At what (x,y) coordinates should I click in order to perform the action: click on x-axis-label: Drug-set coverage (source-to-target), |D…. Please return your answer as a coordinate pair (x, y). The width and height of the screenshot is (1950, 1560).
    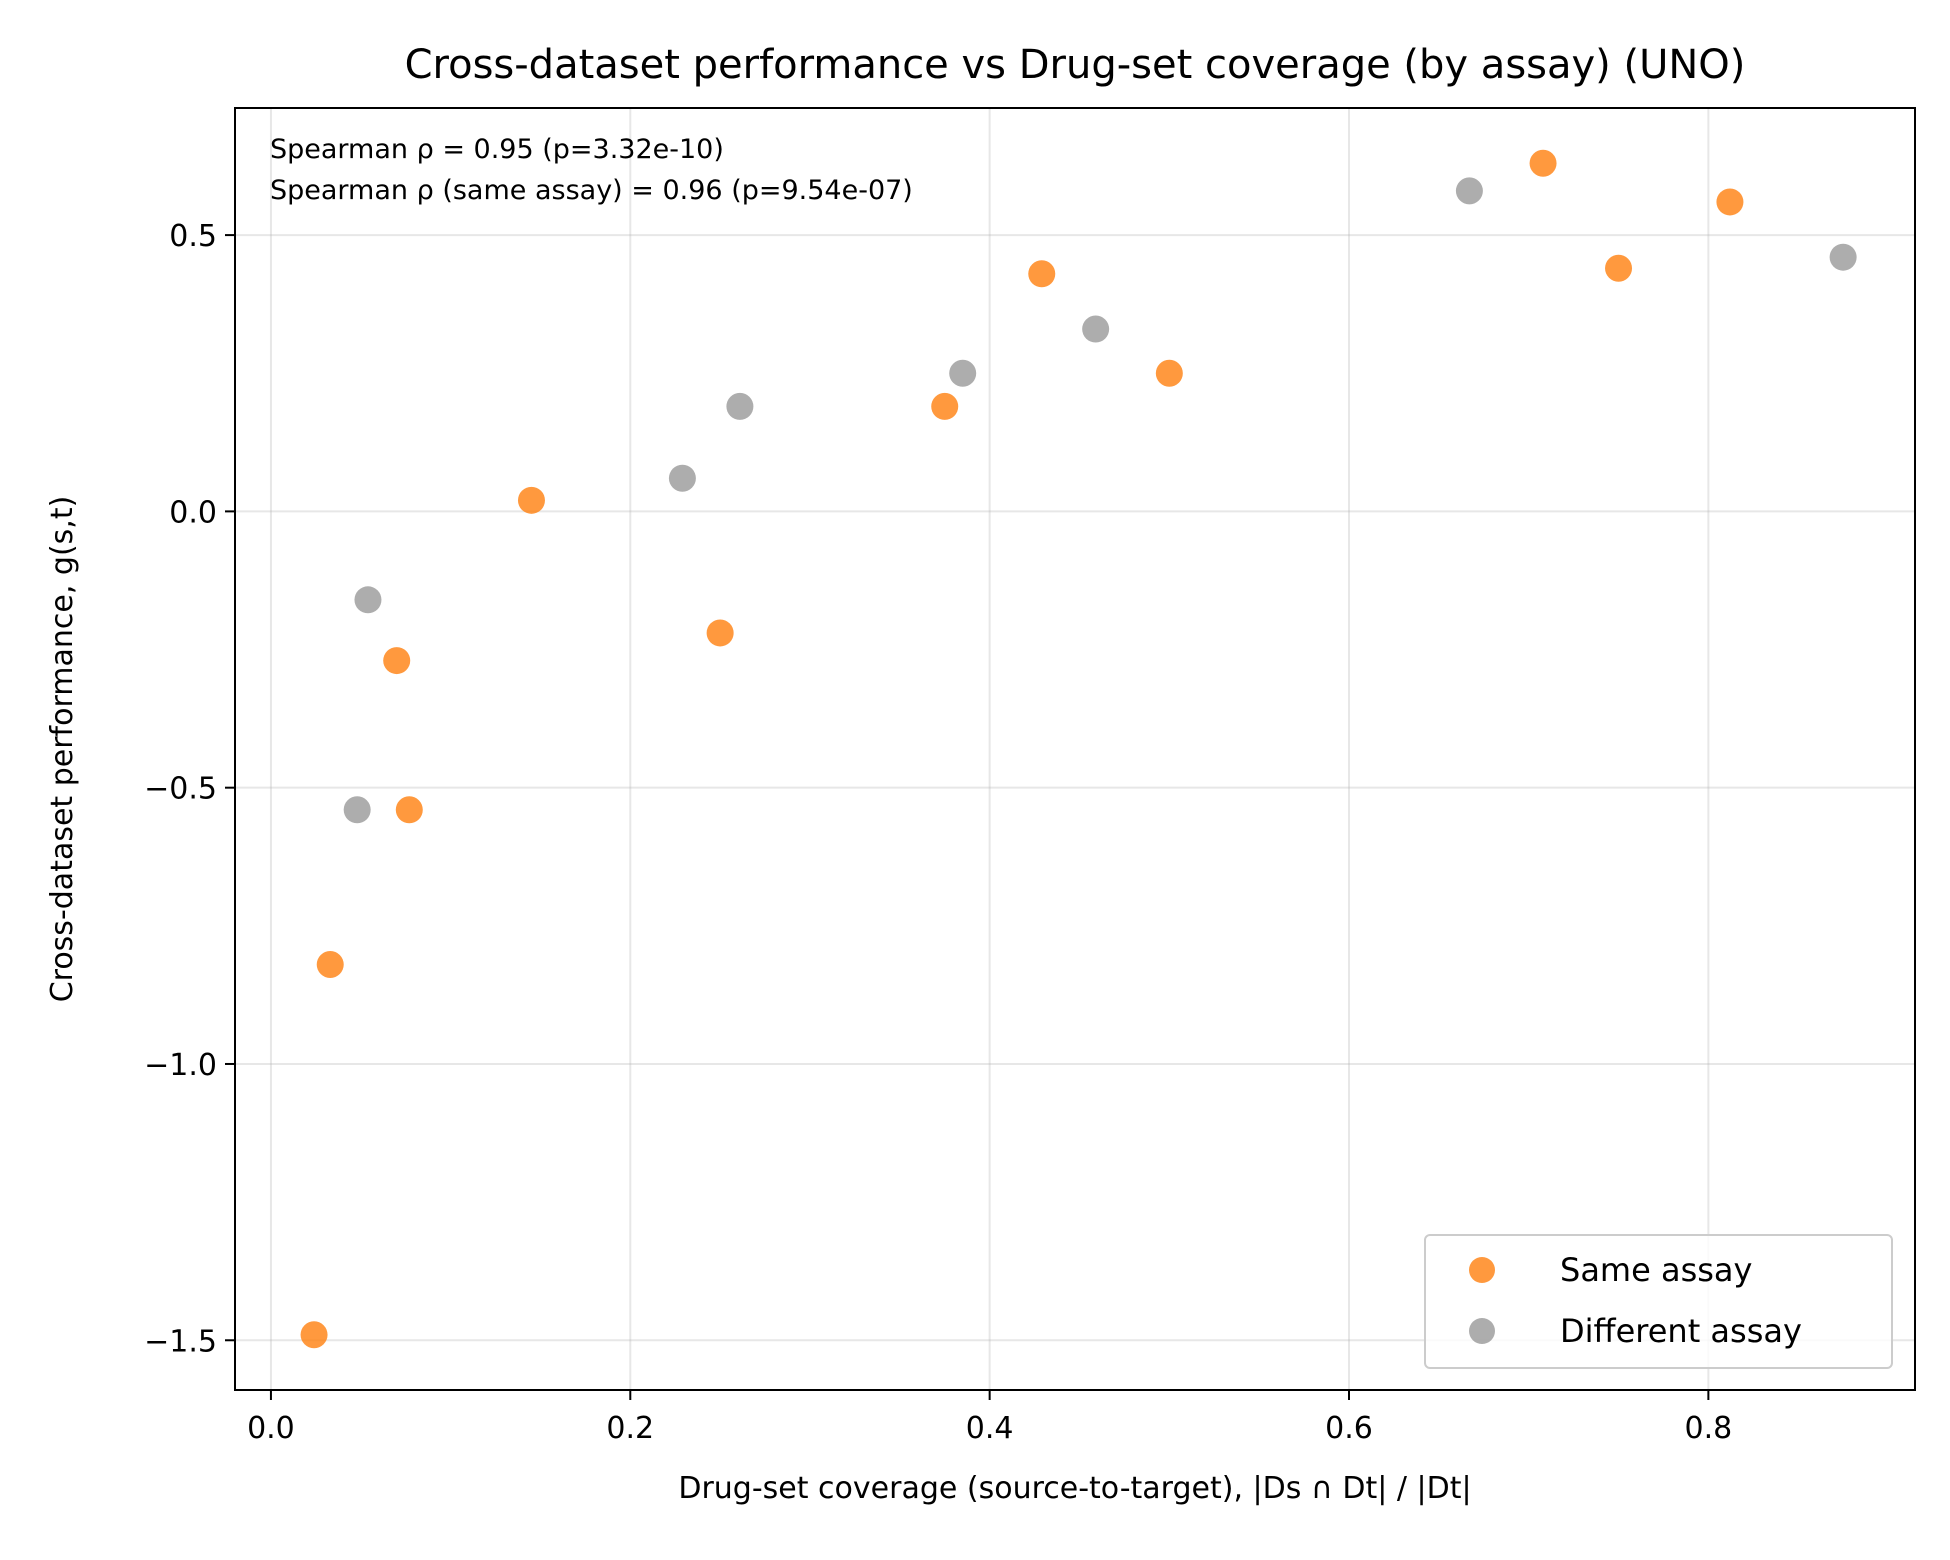
    Looking at the image, I should click on (1074, 1488).